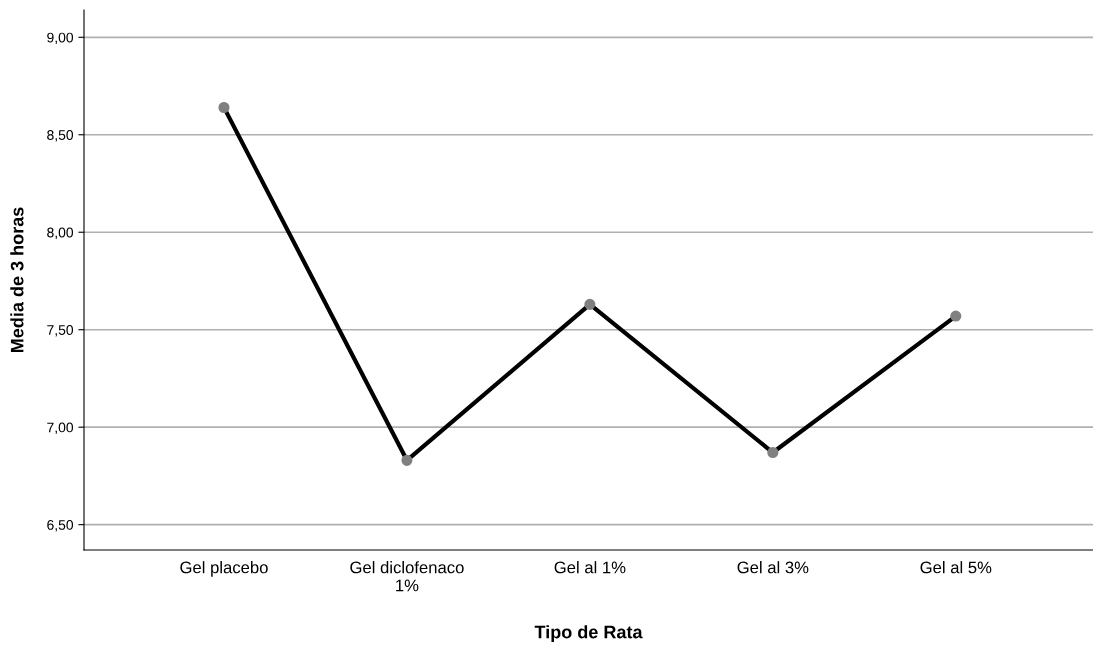 Image resolution: width=1093 pixels, height=650 pixels. I want to click on x-tick-label: Gel diclofenaco 1%, so click(407, 576).